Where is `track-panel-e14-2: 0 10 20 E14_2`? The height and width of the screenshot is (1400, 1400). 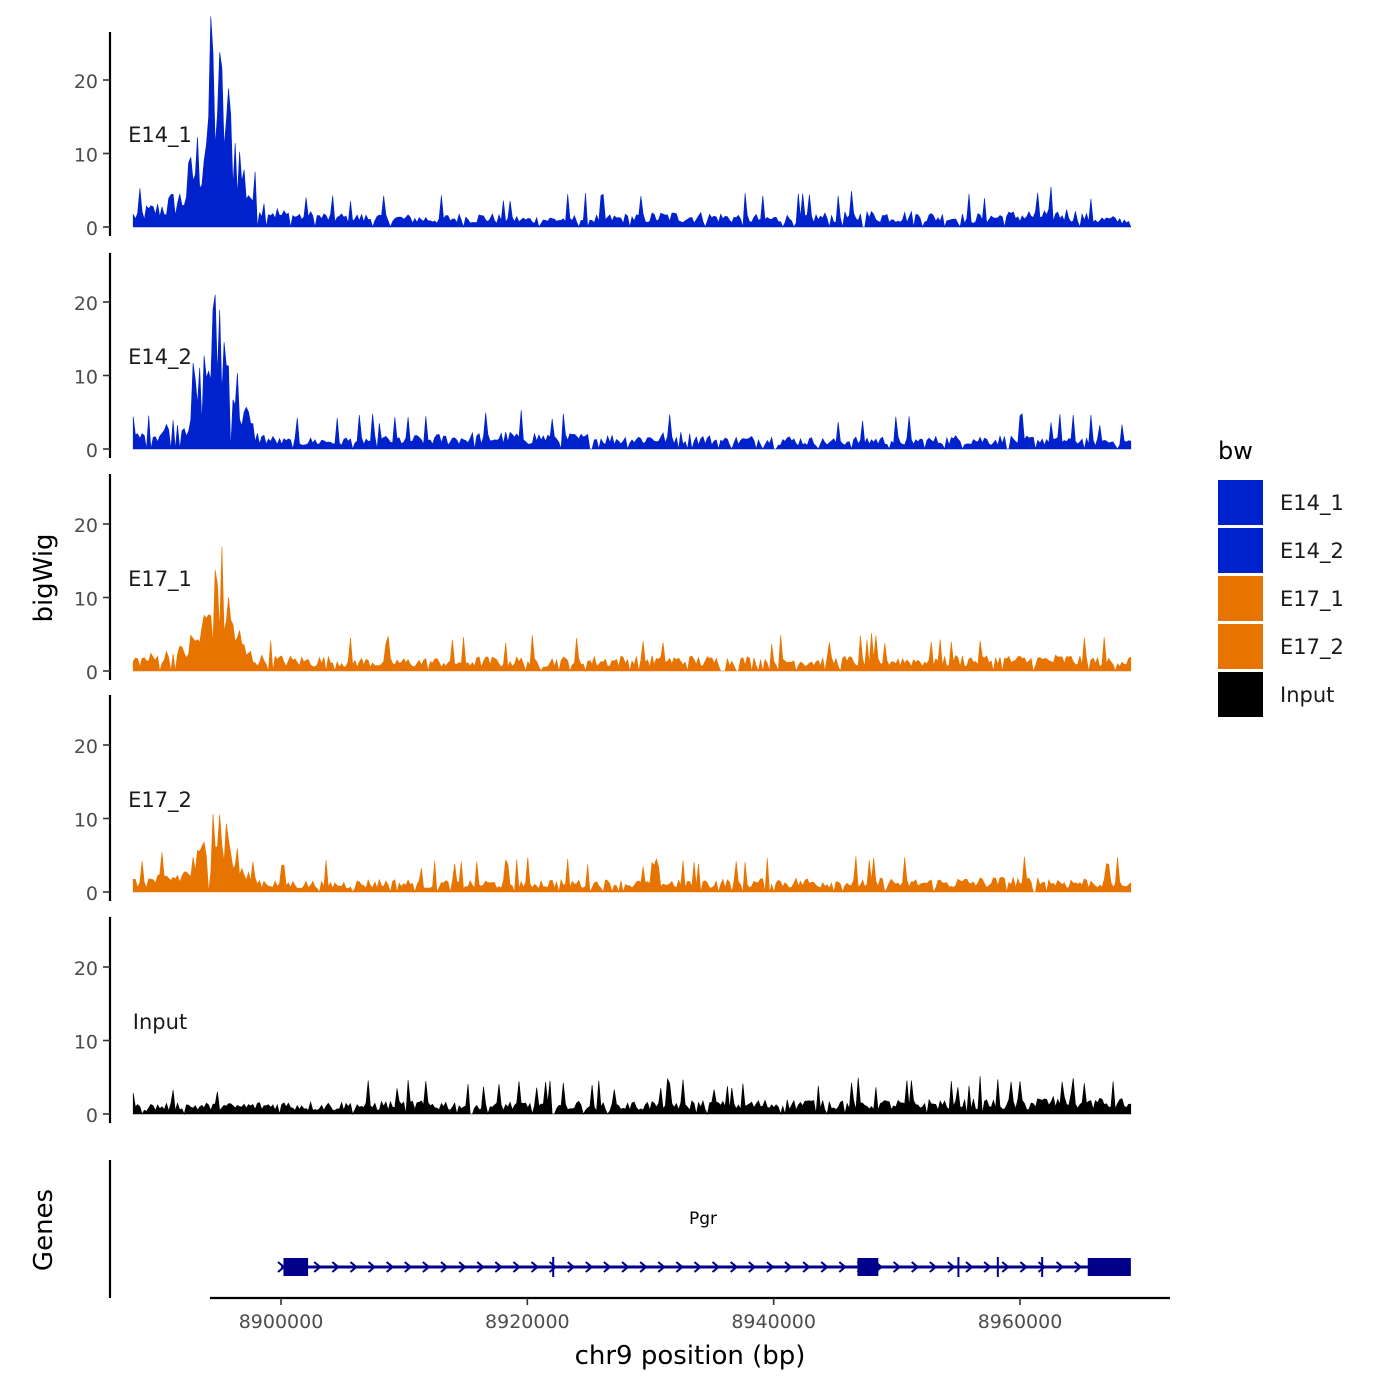
track-panel-e14-2: 0 10 20 E14_2 is located at coordinates (603, 357).